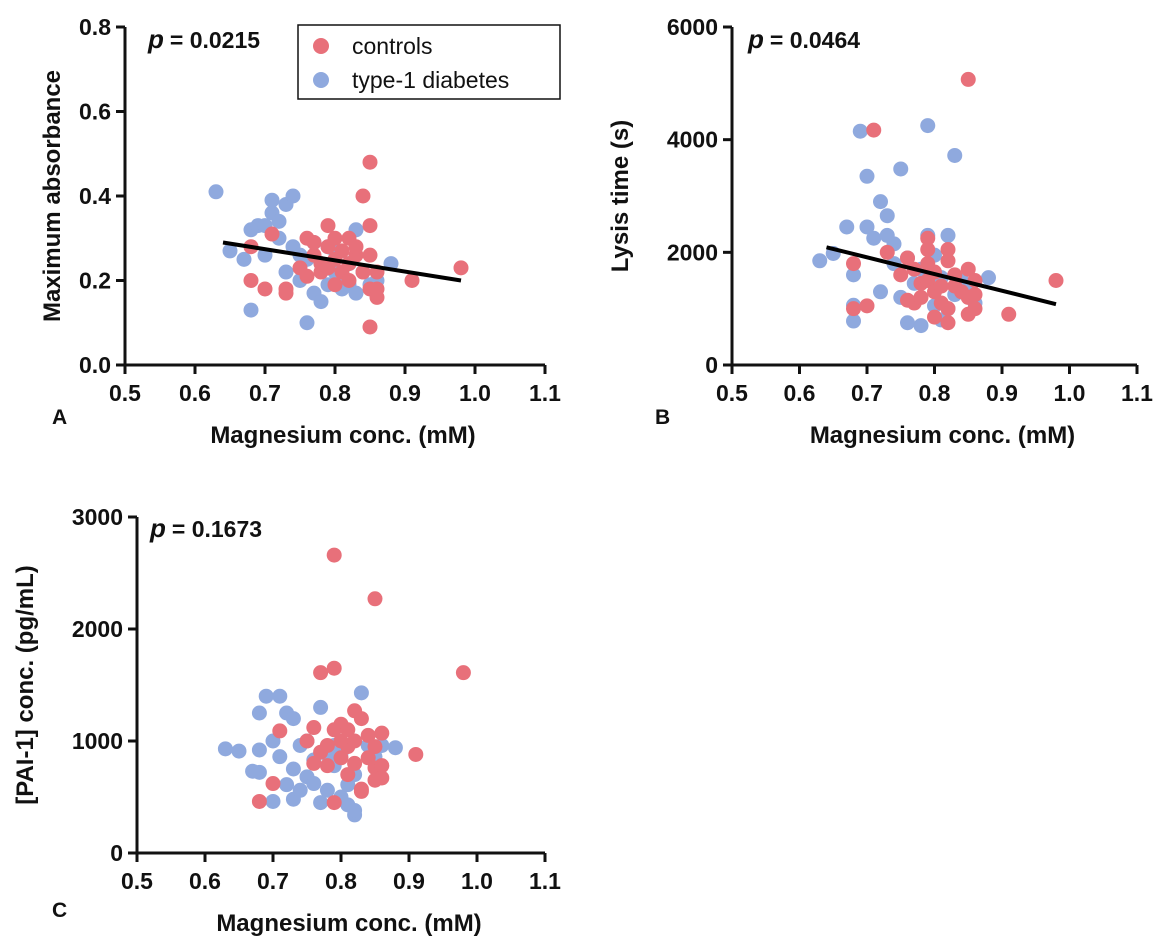  What do you see at coordinates (97, 741) in the screenshot?
I see `y-tick-label: 1000` at bounding box center [97, 741].